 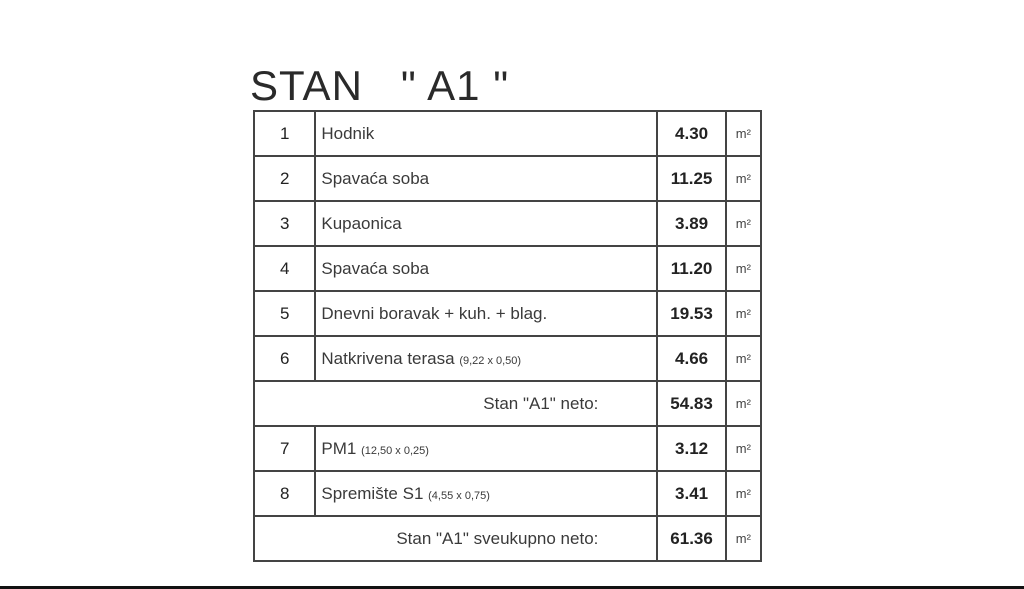 What do you see at coordinates (361, 223) in the screenshot?
I see `room-name-text: Kupaonica` at bounding box center [361, 223].